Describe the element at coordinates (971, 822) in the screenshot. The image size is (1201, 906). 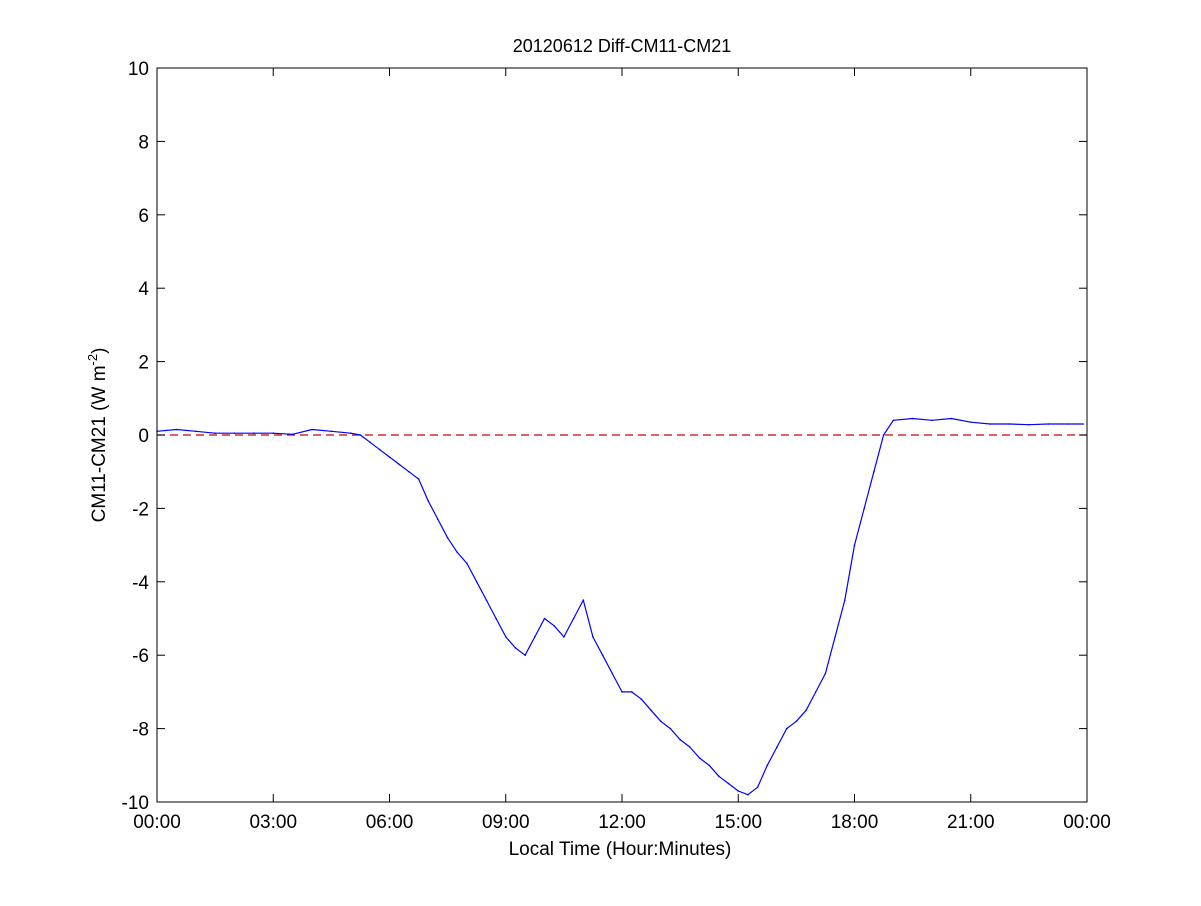
I see `x-tick-label: 21:00` at that location.